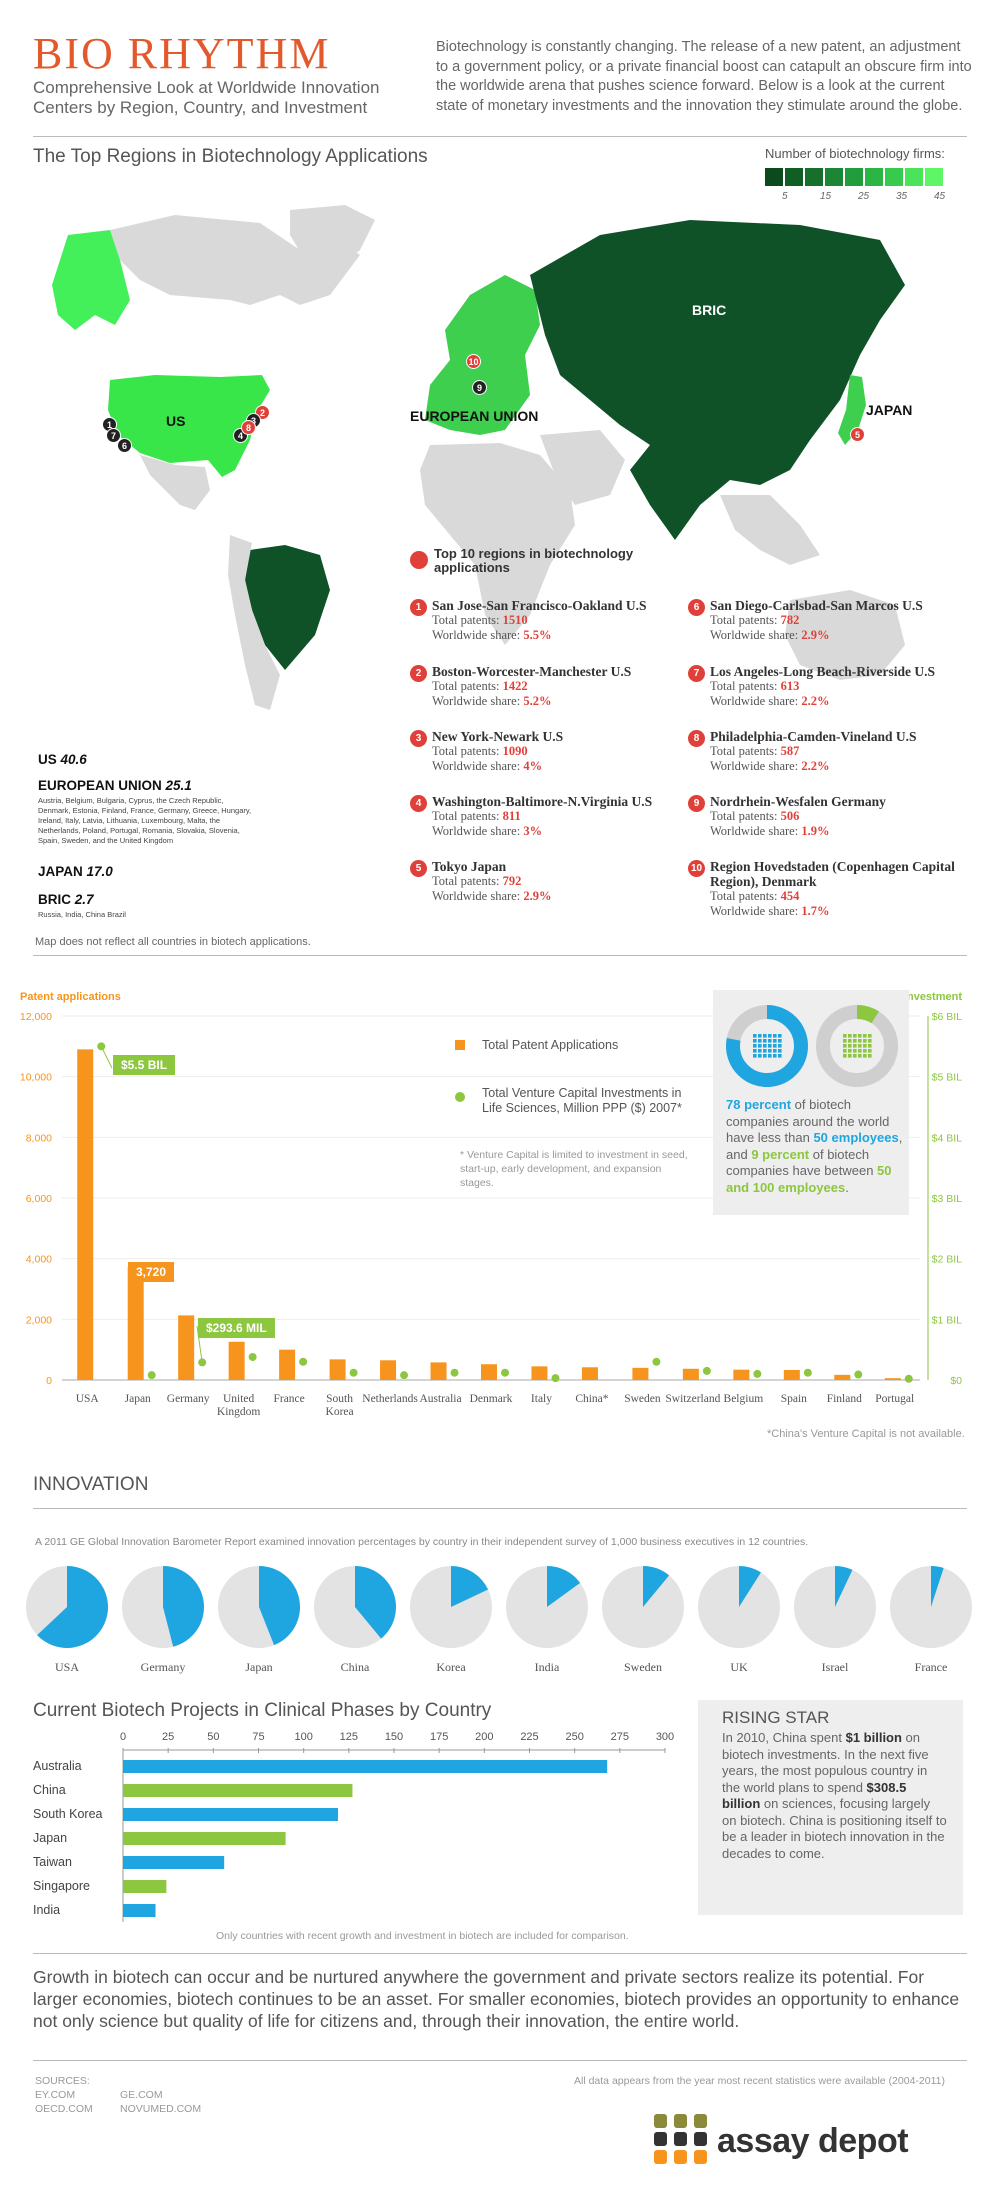 This screenshot has height=2190, width=1000. What do you see at coordinates (739, 1620) in the screenshot?
I see `innovation-pie-item: UK` at bounding box center [739, 1620].